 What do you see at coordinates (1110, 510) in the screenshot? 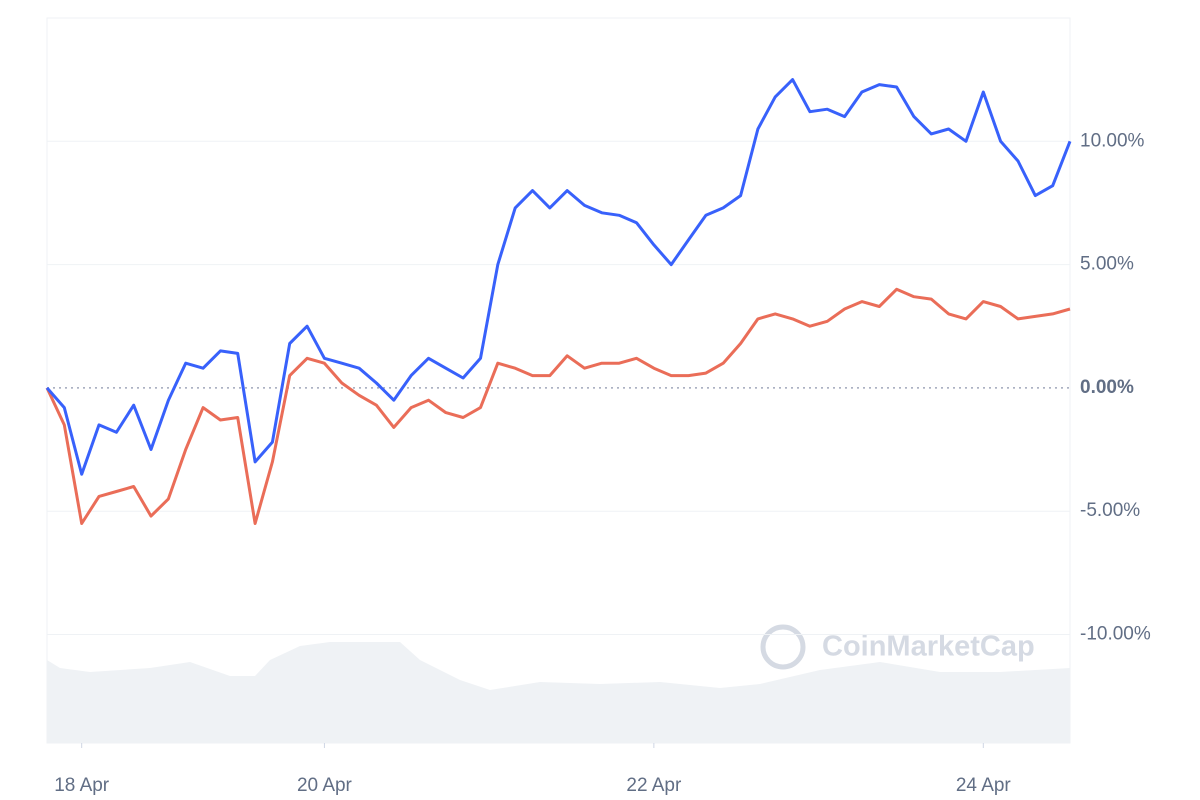
I see `y-tick-label: -5.00%` at bounding box center [1110, 510].